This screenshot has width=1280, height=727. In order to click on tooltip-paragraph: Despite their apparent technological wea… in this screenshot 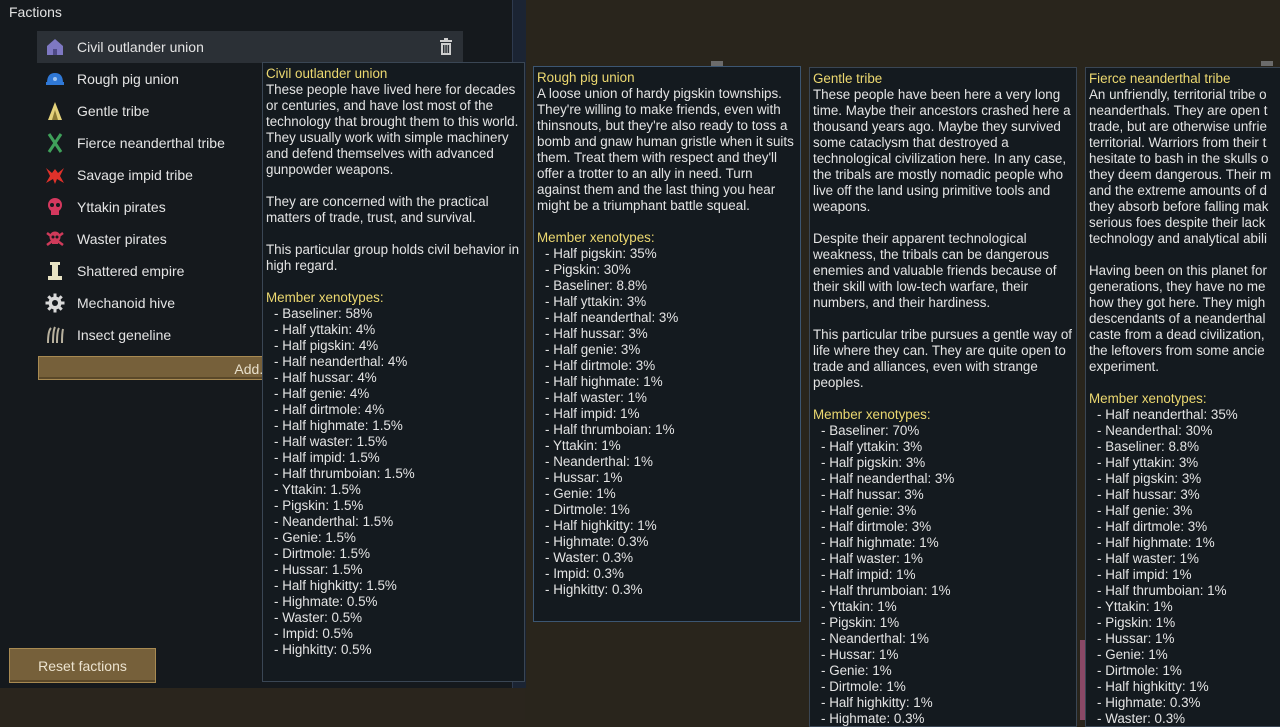, I will do `click(937, 270)`.